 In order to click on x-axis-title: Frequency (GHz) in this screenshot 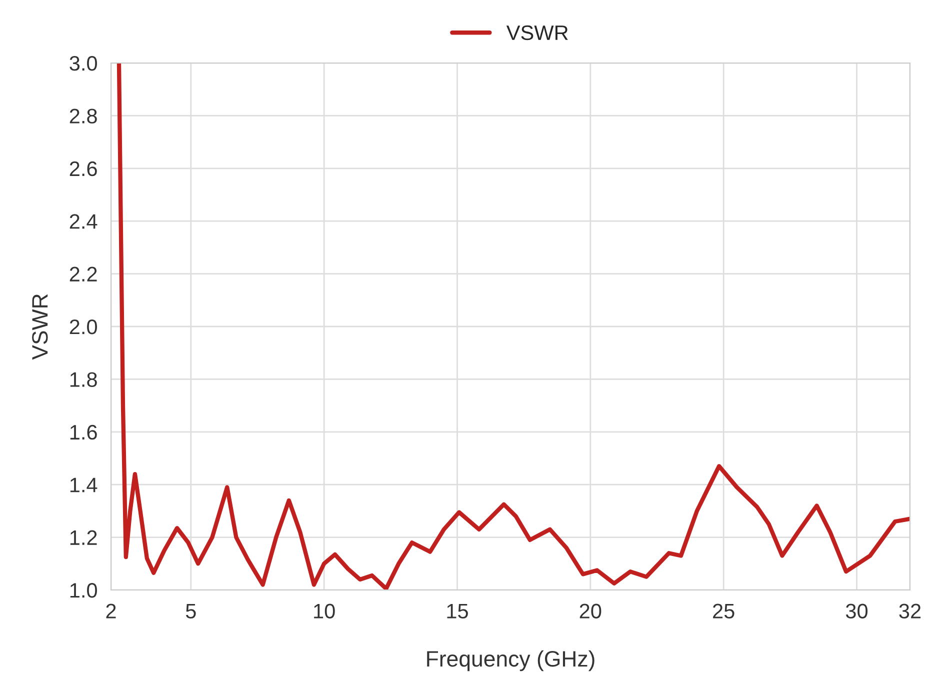, I will do `click(510, 661)`.